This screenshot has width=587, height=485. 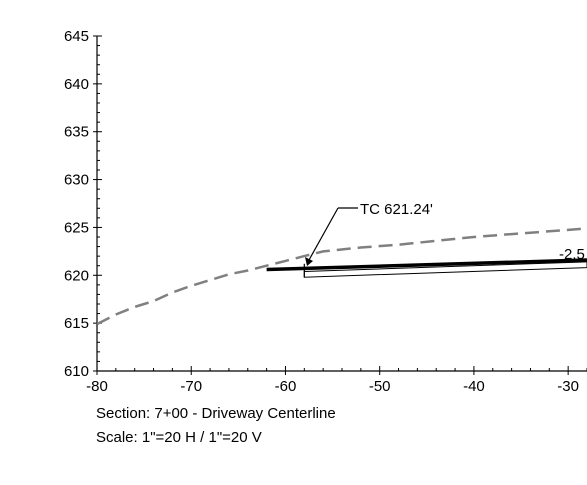 I want to click on x-tick-label: -80, so click(x=97, y=386).